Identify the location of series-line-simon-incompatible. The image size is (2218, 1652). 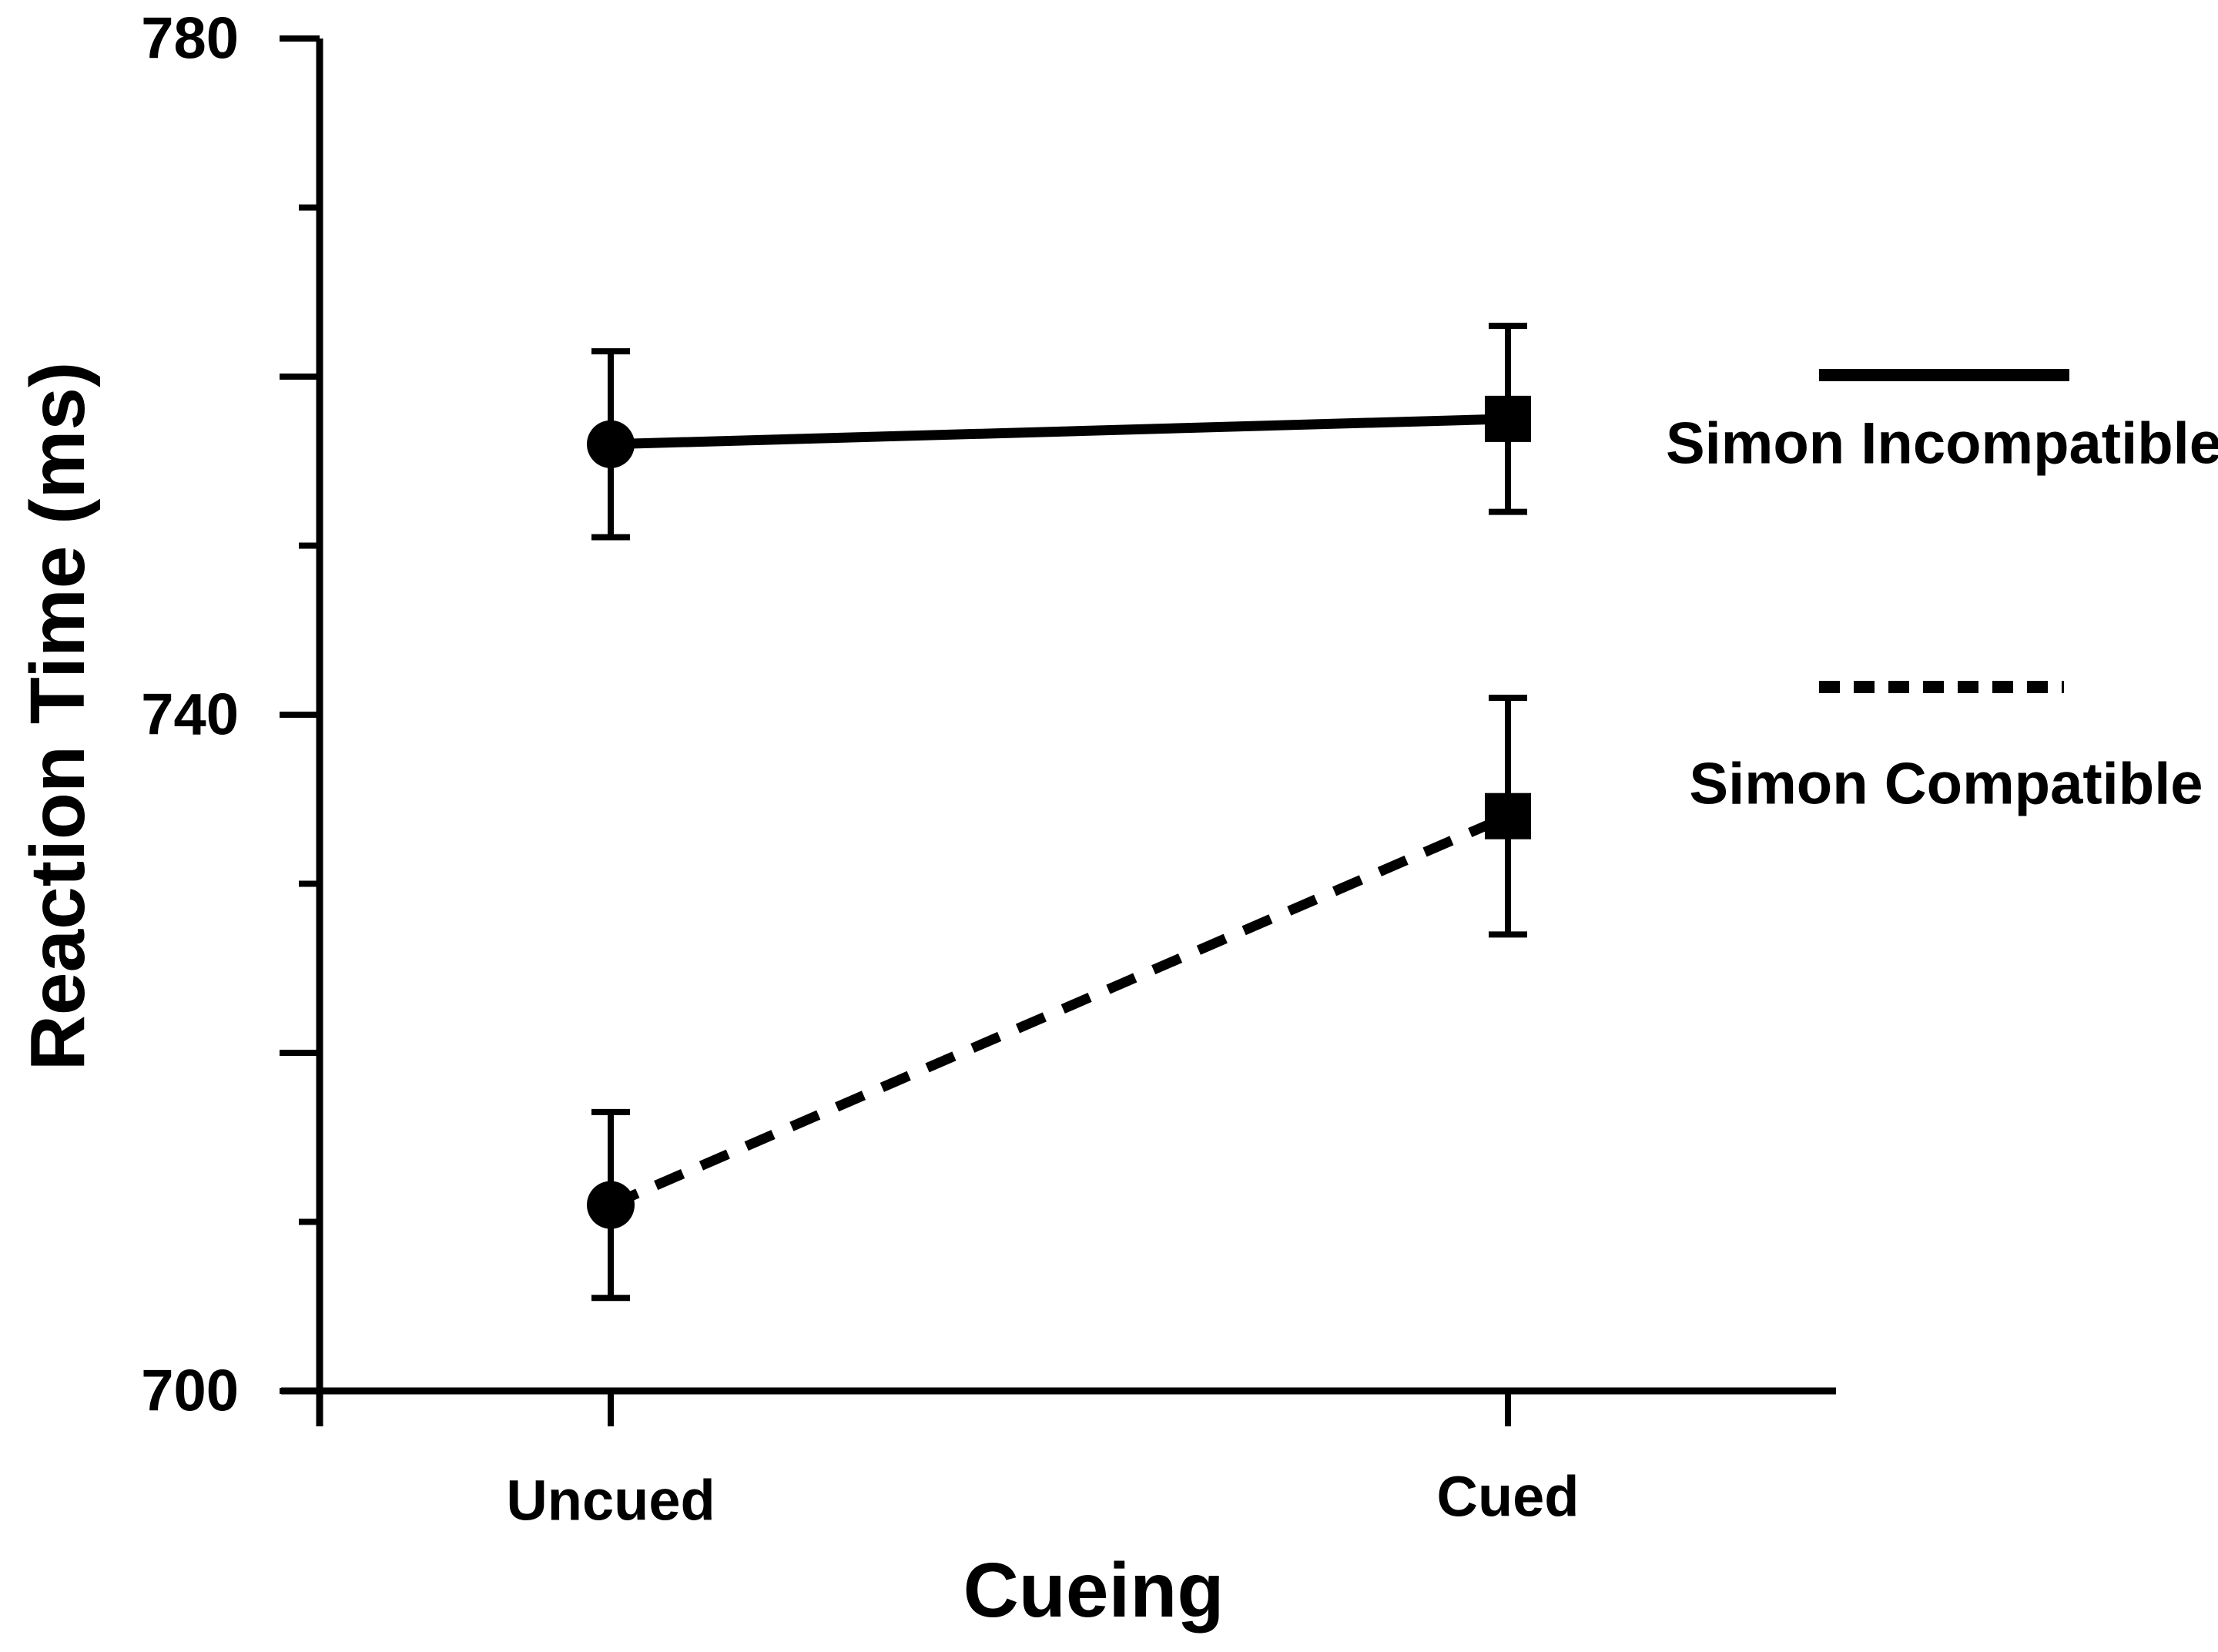
(1059, 432).